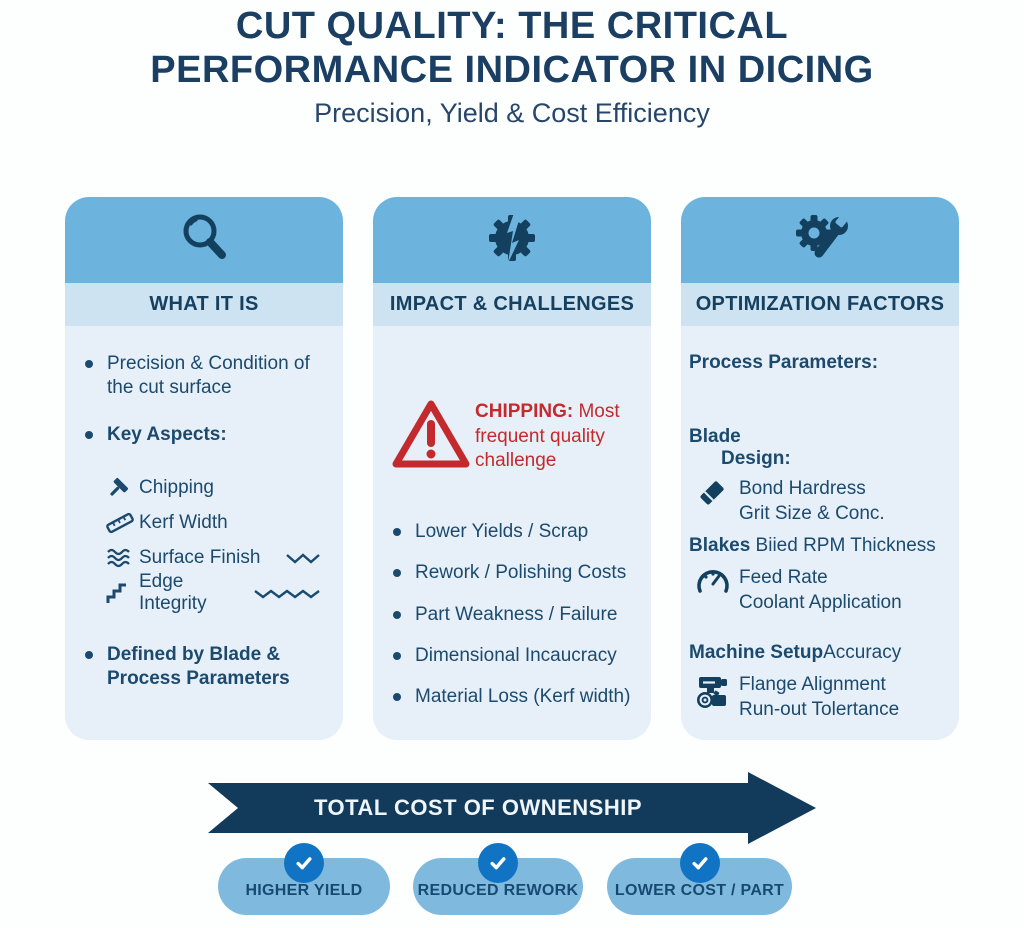 This screenshot has width=1024, height=928. What do you see at coordinates (502, 531) in the screenshot?
I see `list-item-text: Lower Yields / Scrap` at bounding box center [502, 531].